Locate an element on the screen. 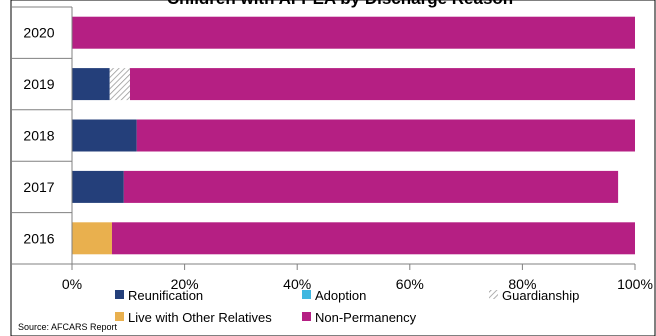 The image size is (656, 336). y-tick-label: 2020 is located at coordinates (38, 33).